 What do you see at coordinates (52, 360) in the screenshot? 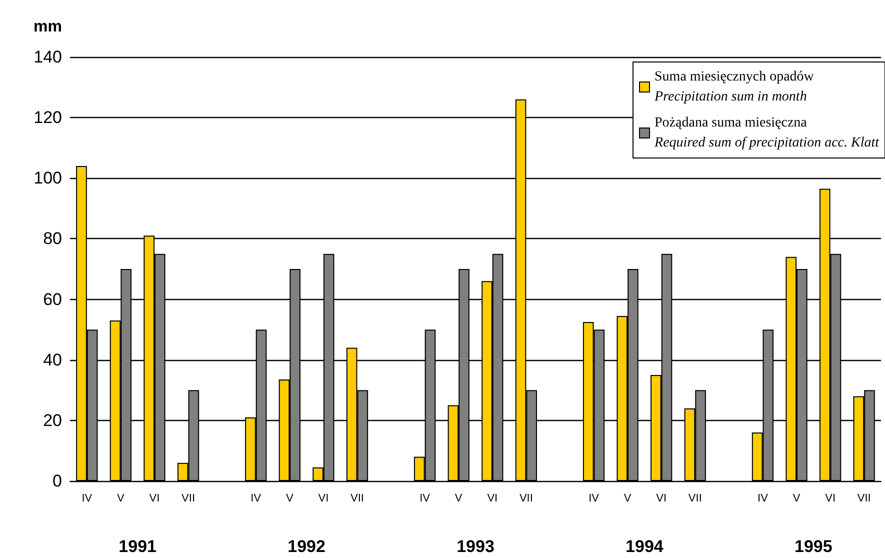
I see `y-tick-label: 40` at bounding box center [52, 360].